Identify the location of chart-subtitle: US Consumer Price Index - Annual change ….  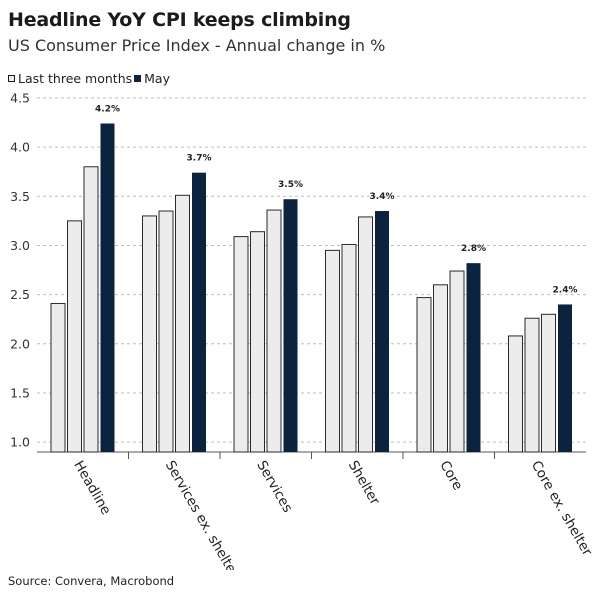
(197, 45).